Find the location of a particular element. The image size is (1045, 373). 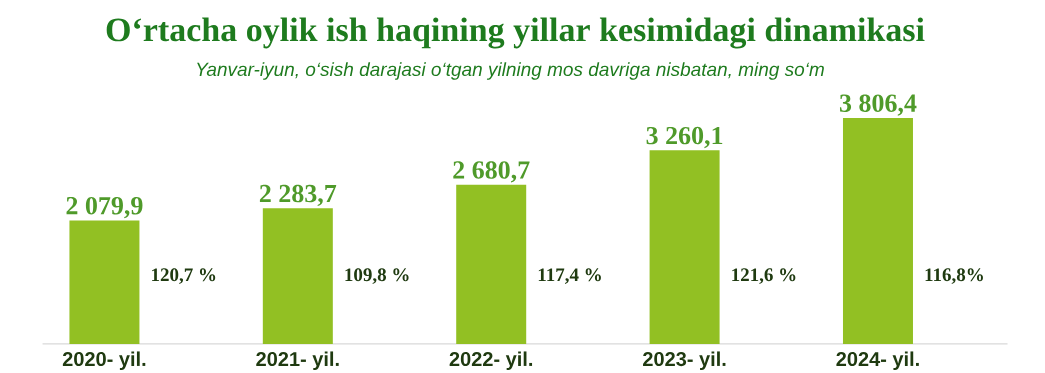

x-tick-label: 2022- yil. is located at coordinates (491, 360).